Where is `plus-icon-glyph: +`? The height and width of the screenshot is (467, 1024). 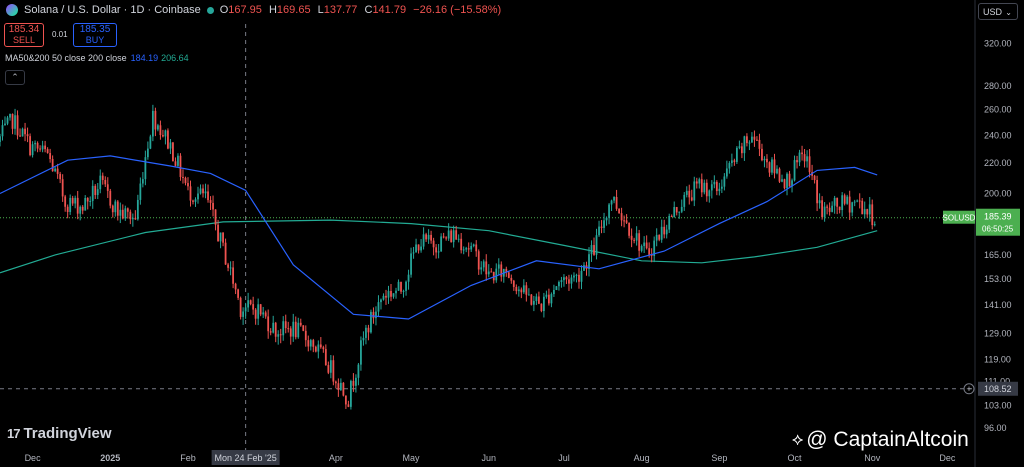
plus-icon-glyph: + is located at coordinates (968, 389).